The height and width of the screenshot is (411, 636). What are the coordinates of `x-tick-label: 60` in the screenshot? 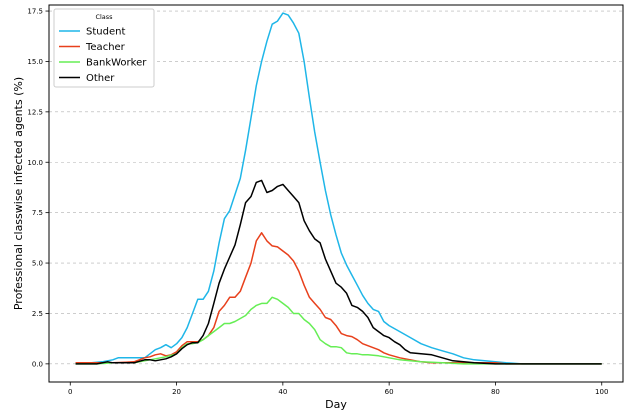 It's located at (389, 392).